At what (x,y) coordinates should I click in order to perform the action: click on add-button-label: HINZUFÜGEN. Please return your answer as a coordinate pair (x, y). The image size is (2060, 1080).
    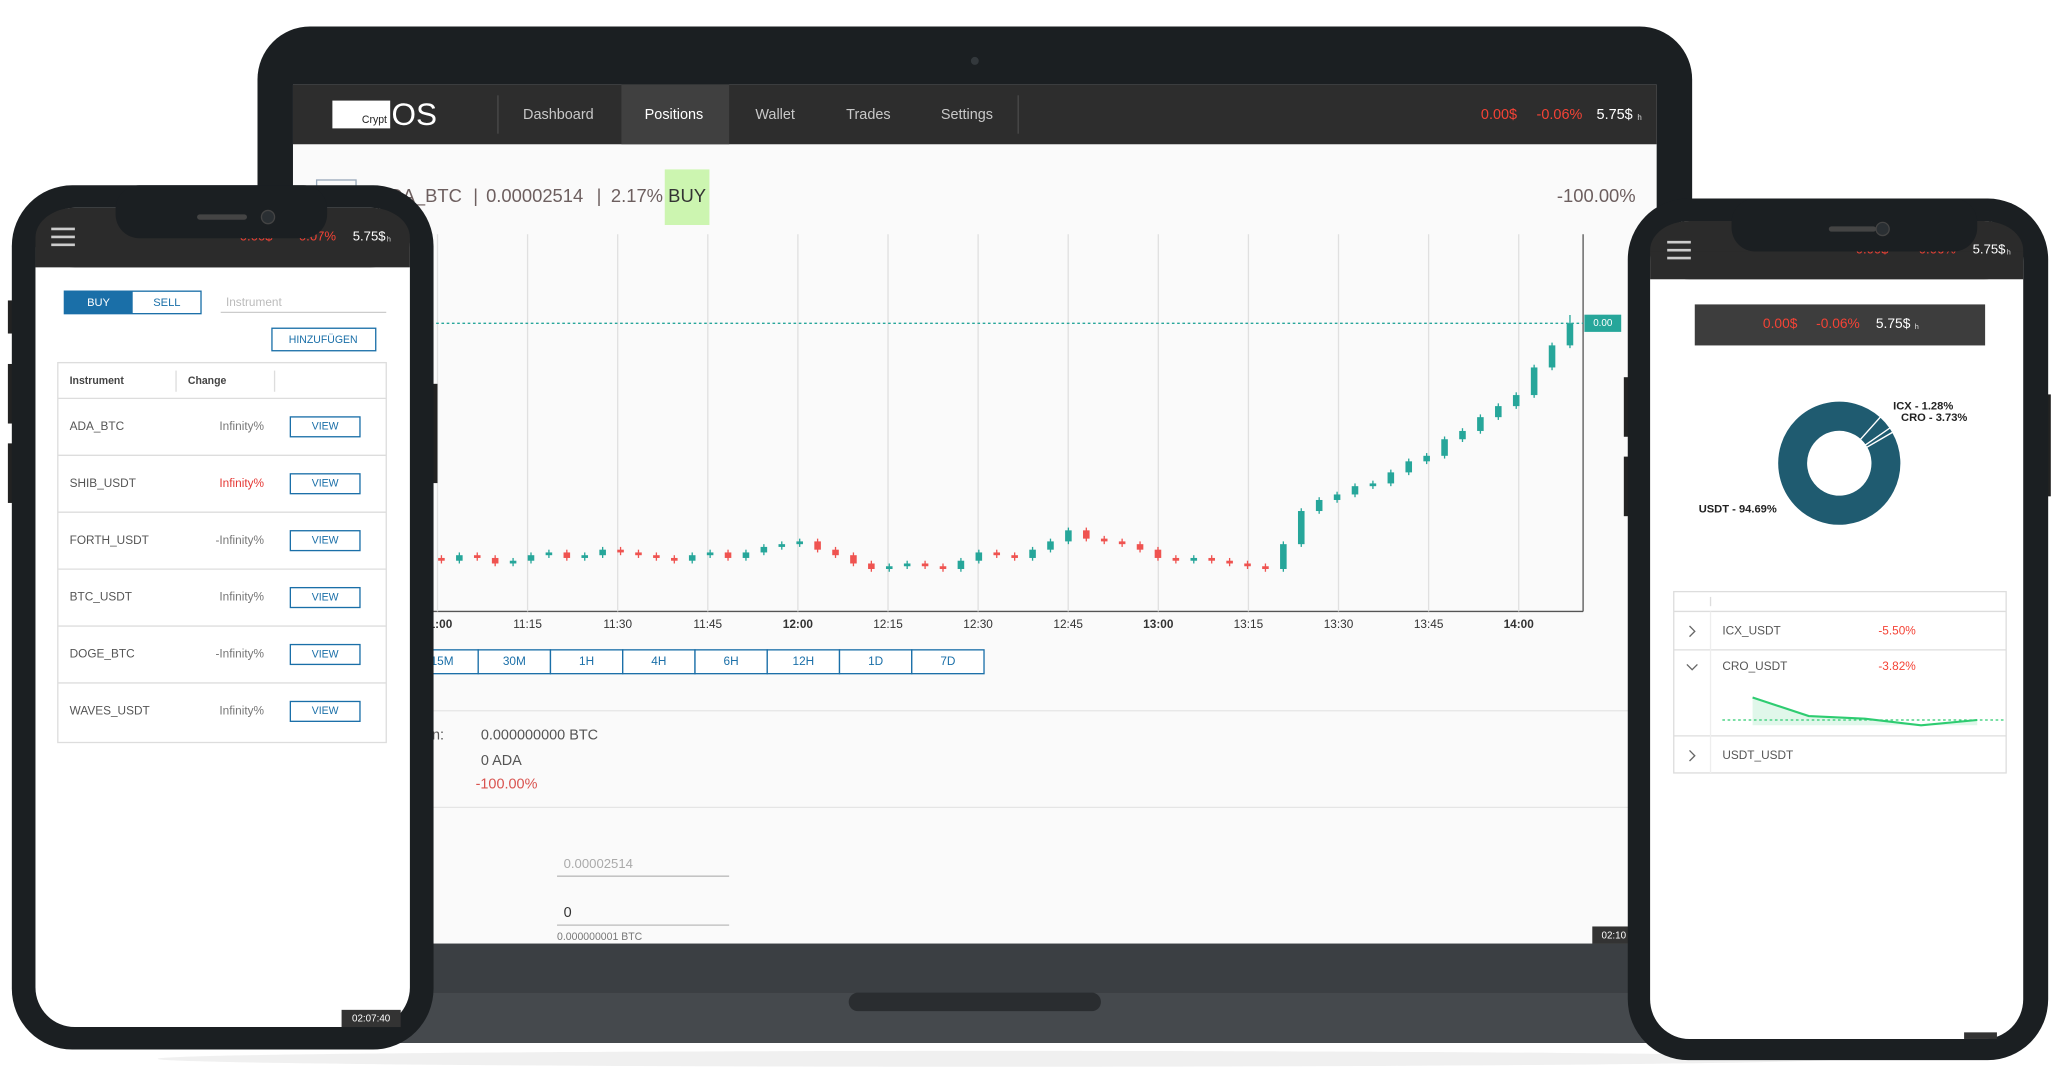
    Looking at the image, I should click on (323, 340).